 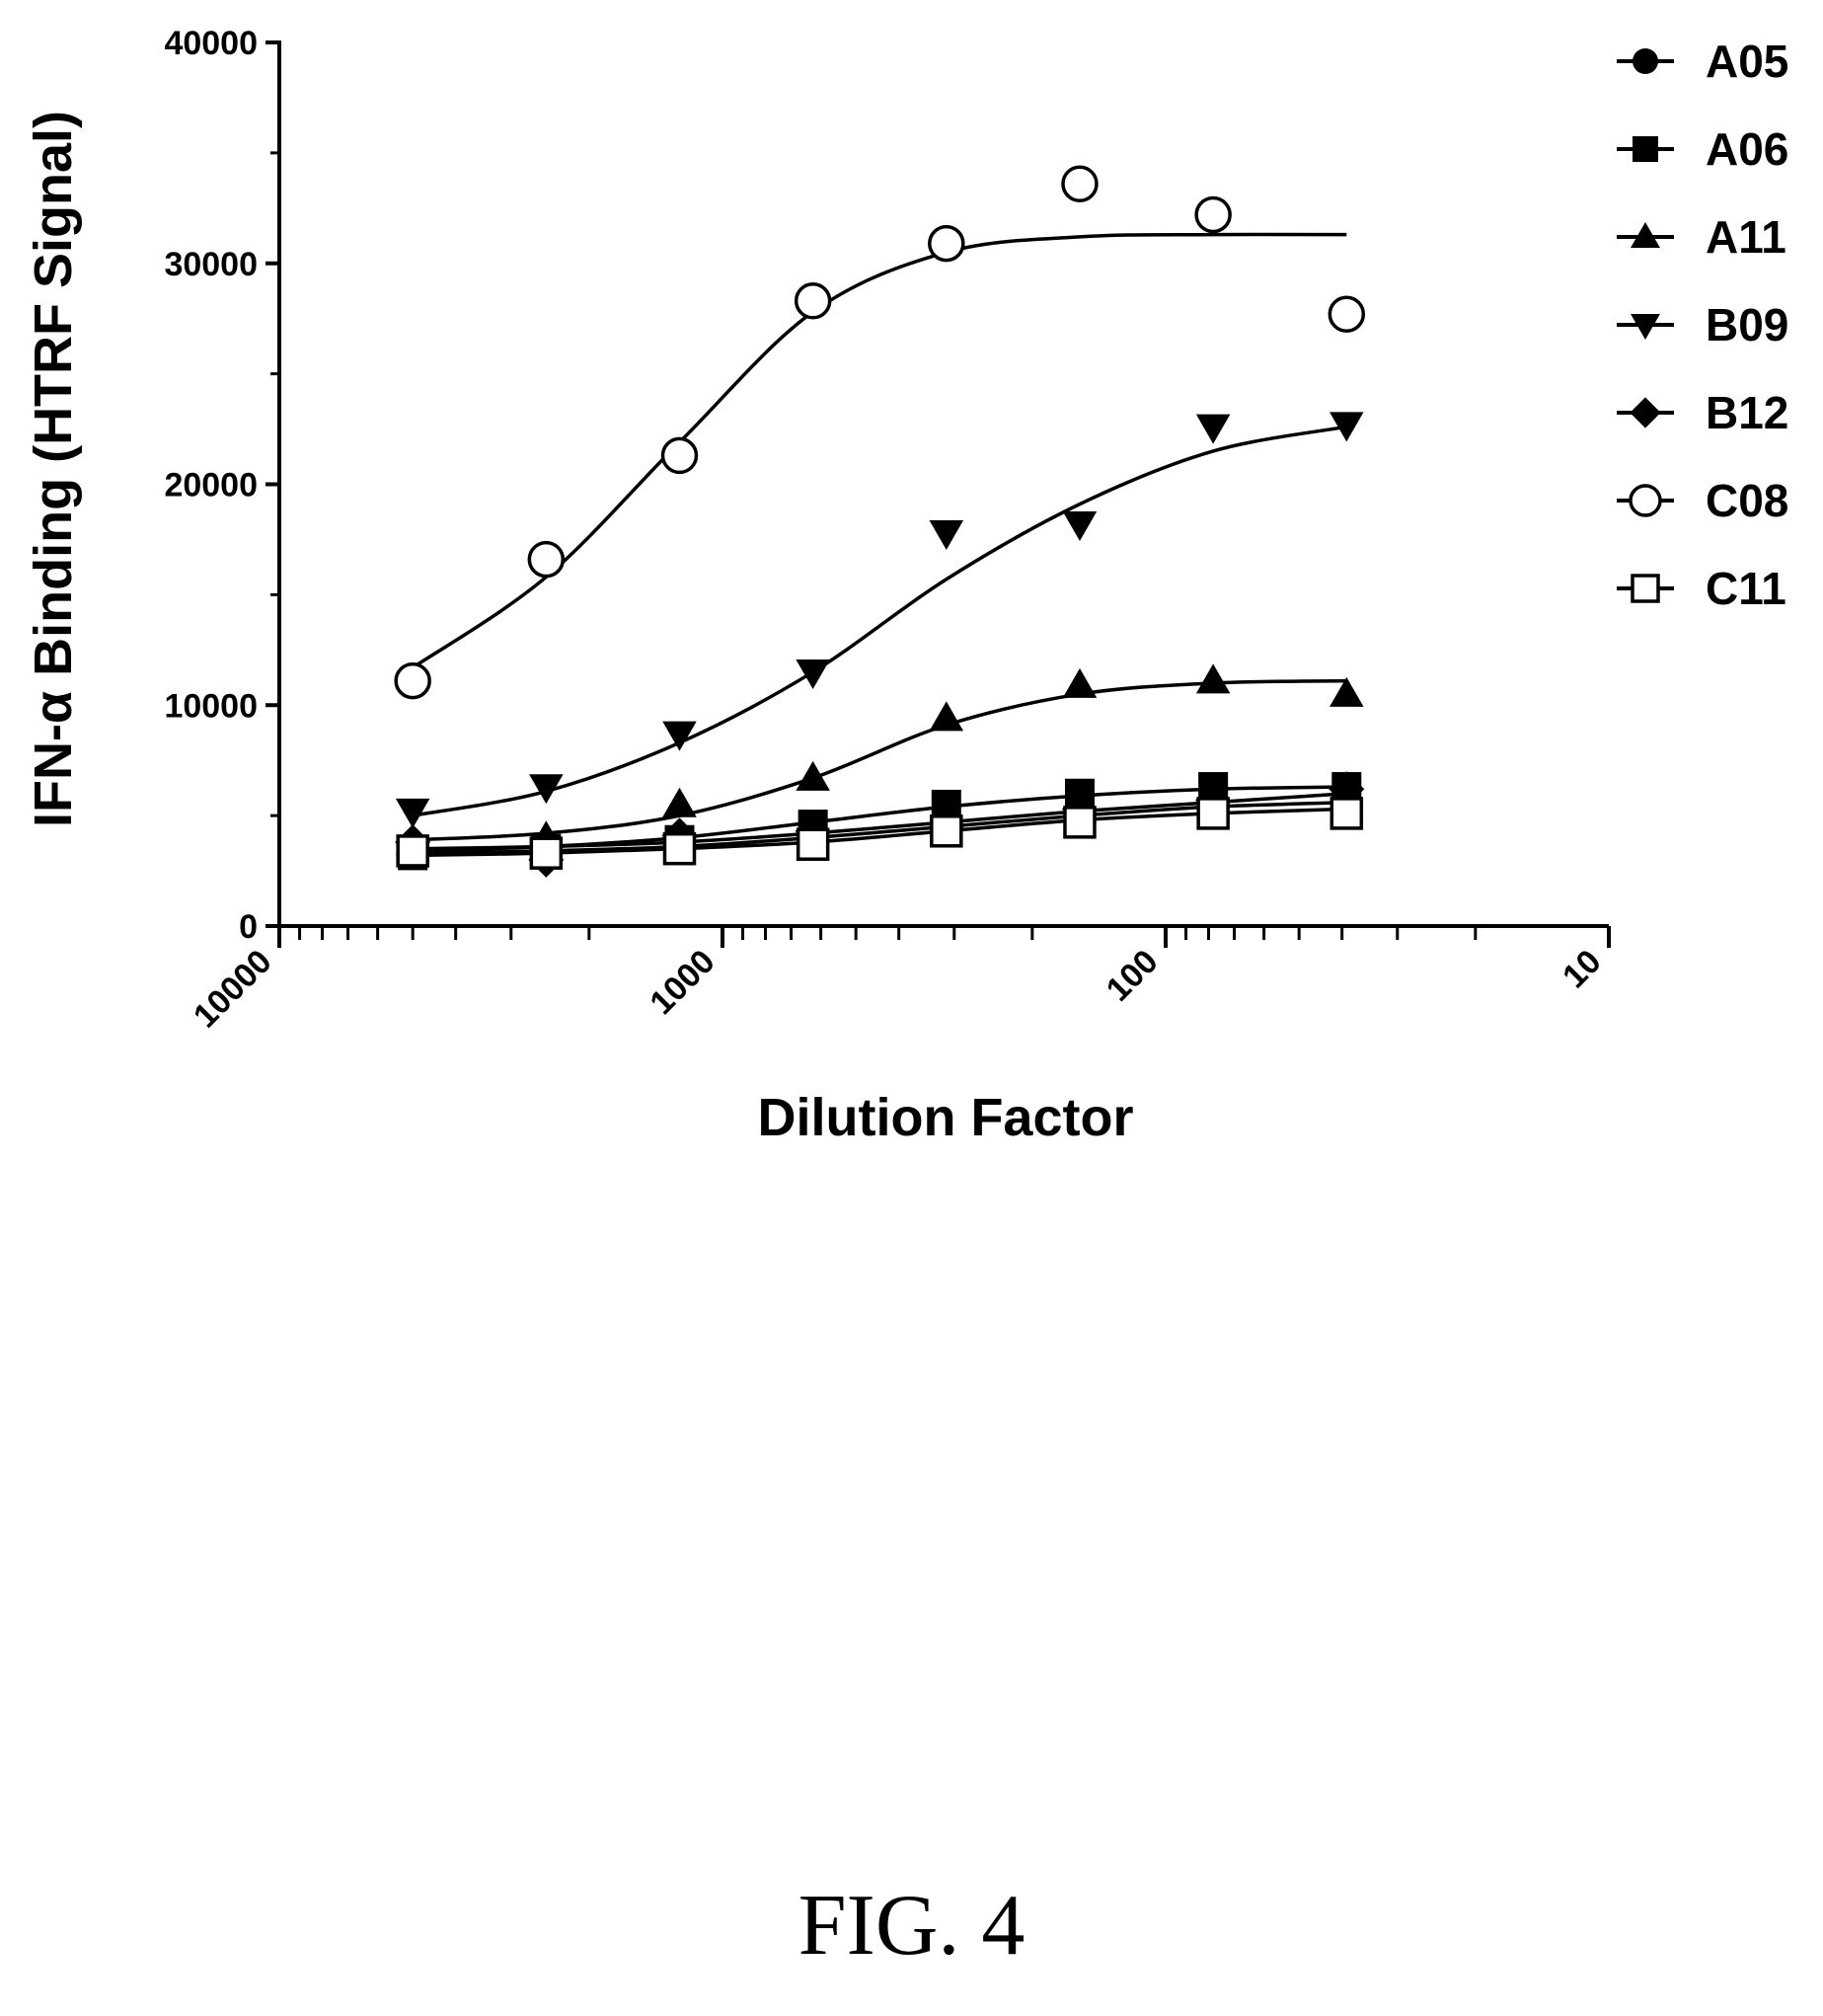 What do you see at coordinates (1702, 149) in the screenshot?
I see `legend-item-a06: A06` at bounding box center [1702, 149].